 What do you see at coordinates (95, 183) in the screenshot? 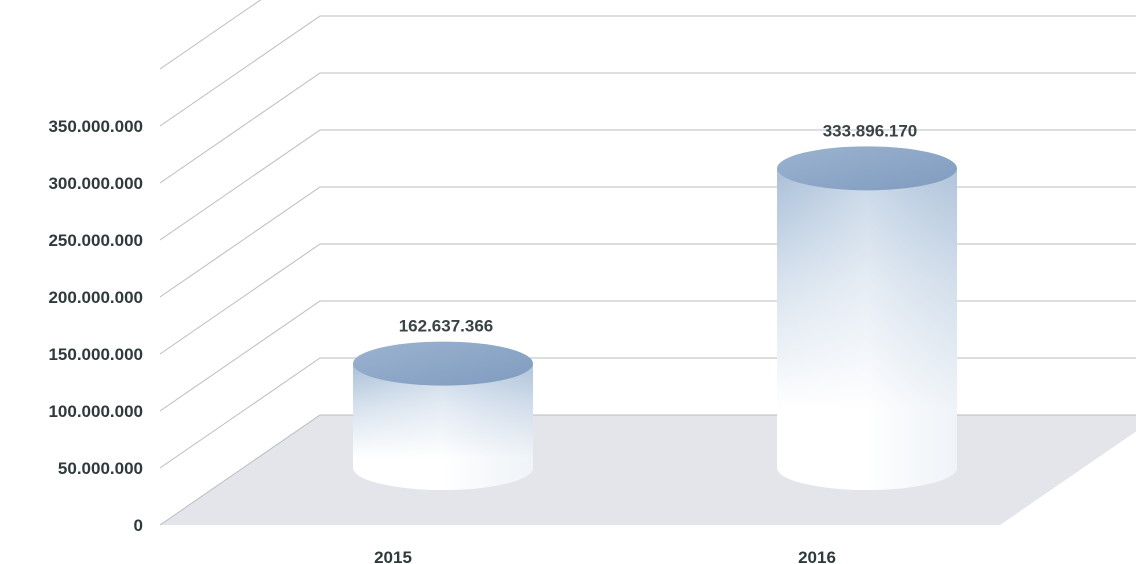
I see `y-tick-label: 300.000.000` at bounding box center [95, 183].